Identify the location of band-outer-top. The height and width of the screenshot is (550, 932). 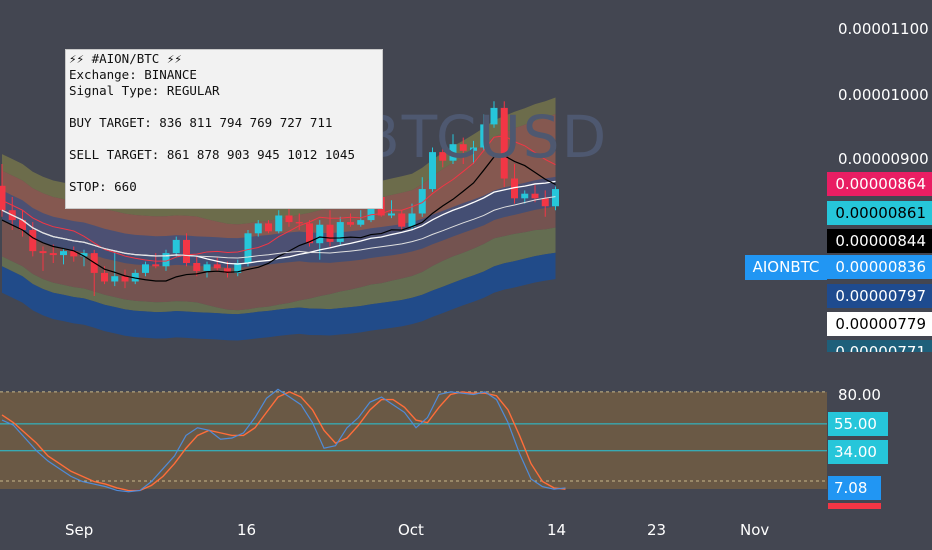
(279, 161).